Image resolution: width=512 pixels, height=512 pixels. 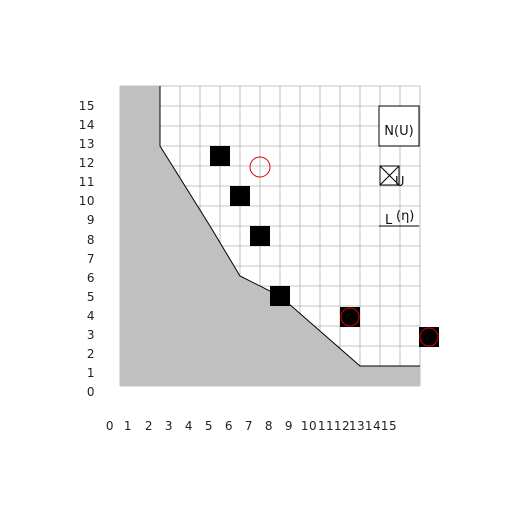 I want to click on x-tick-label: 15, so click(x=389, y=426).